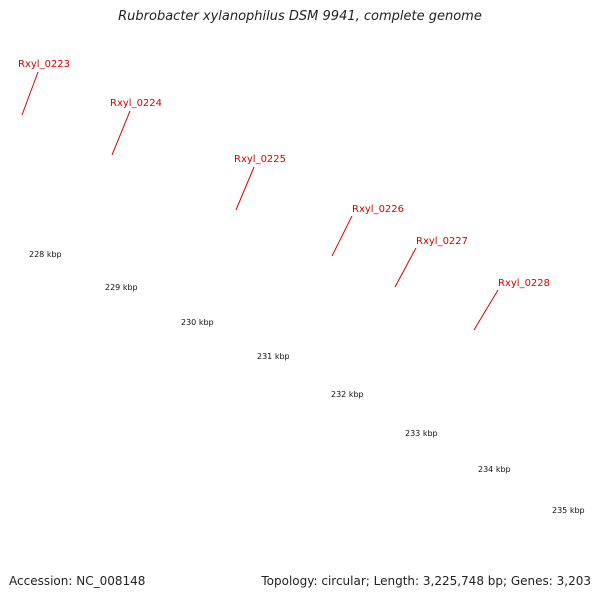 This screenshot has height=604, width=600. Describe the element at coordinates (273, 356) in the screenshot. I see `scale-label: 231 kbp` at that location.